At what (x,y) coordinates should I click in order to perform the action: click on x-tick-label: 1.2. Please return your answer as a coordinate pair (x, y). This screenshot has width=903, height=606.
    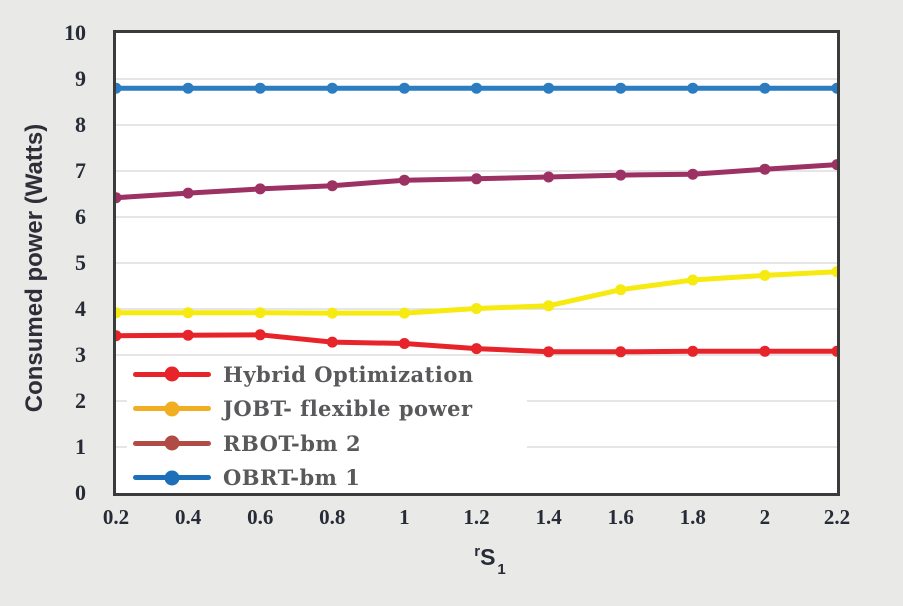
    Looking at the image, I should click on (476, 517).